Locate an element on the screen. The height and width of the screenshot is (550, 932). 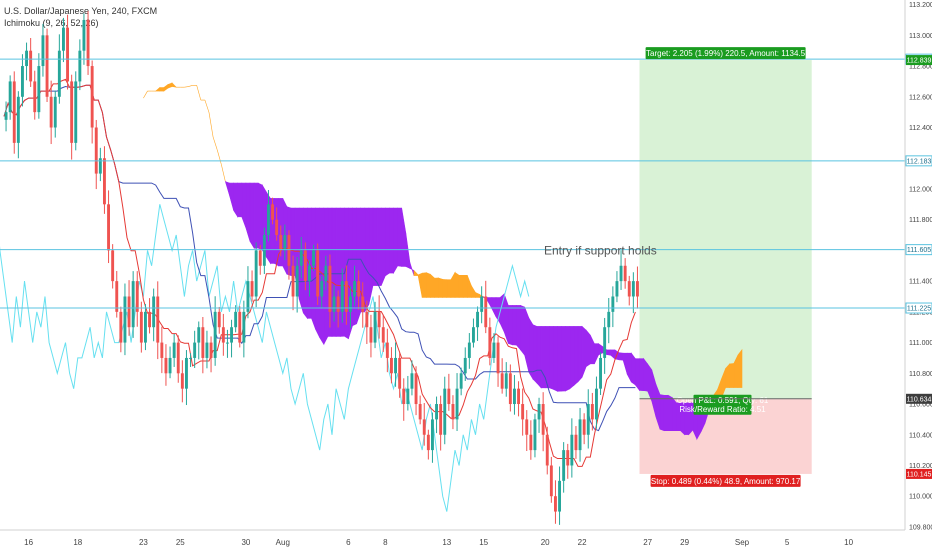
price-tag: 110.145 is located at coordinates (919, 473).